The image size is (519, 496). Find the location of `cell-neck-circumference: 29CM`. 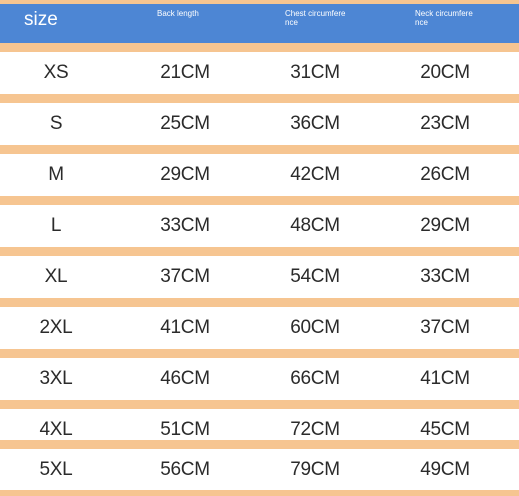

cell-neck-circumference: 29CM is located at coordinates (445, 225).